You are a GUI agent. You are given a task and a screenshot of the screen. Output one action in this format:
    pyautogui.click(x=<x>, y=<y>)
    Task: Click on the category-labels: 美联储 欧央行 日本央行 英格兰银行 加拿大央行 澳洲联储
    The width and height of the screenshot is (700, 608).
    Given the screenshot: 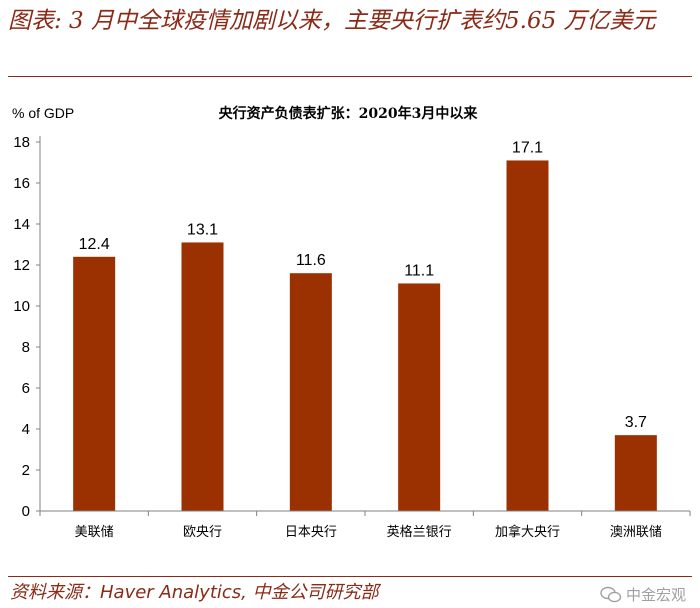 What is the action you would take?
    pyautogui.click(x=368, y=532)
    